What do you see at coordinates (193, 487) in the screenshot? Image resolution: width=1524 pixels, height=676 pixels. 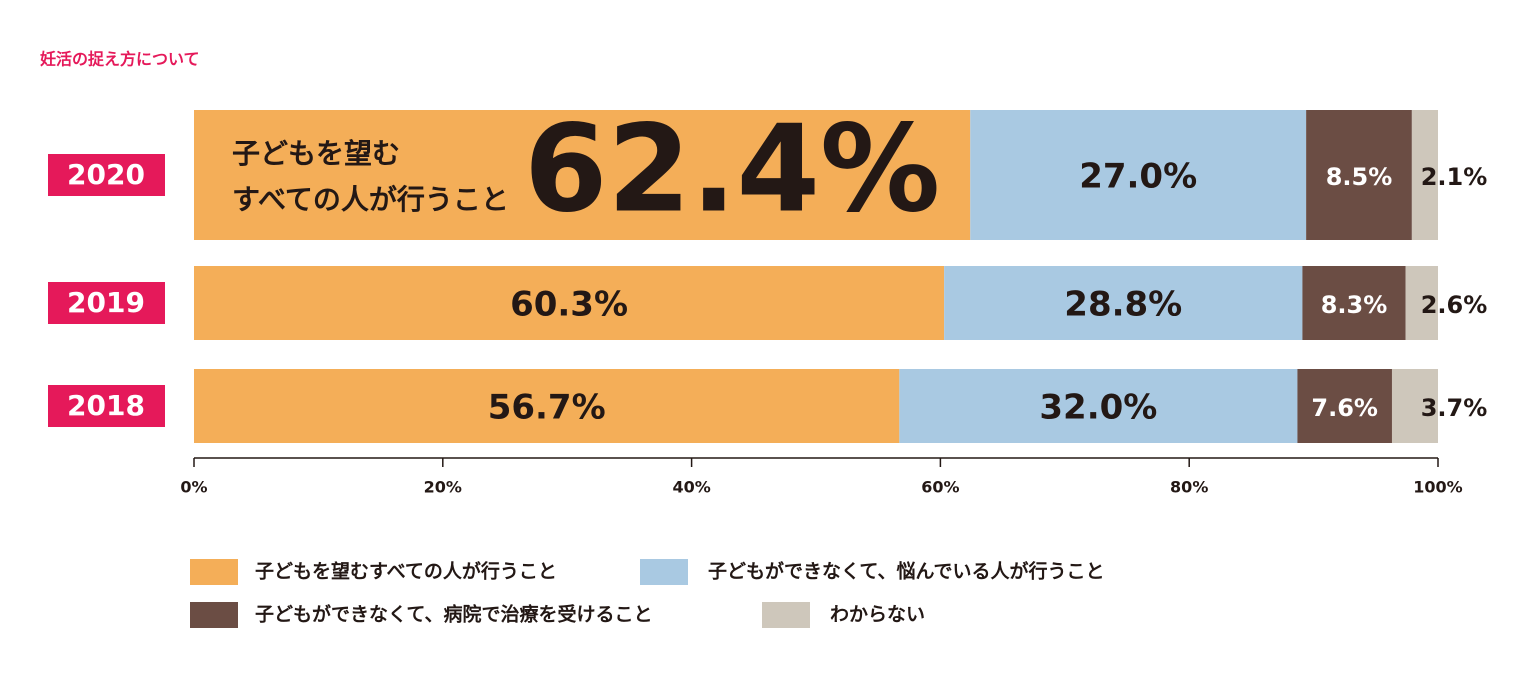 I see `x-tick-label: 0%` at bounding box center [193, 487].